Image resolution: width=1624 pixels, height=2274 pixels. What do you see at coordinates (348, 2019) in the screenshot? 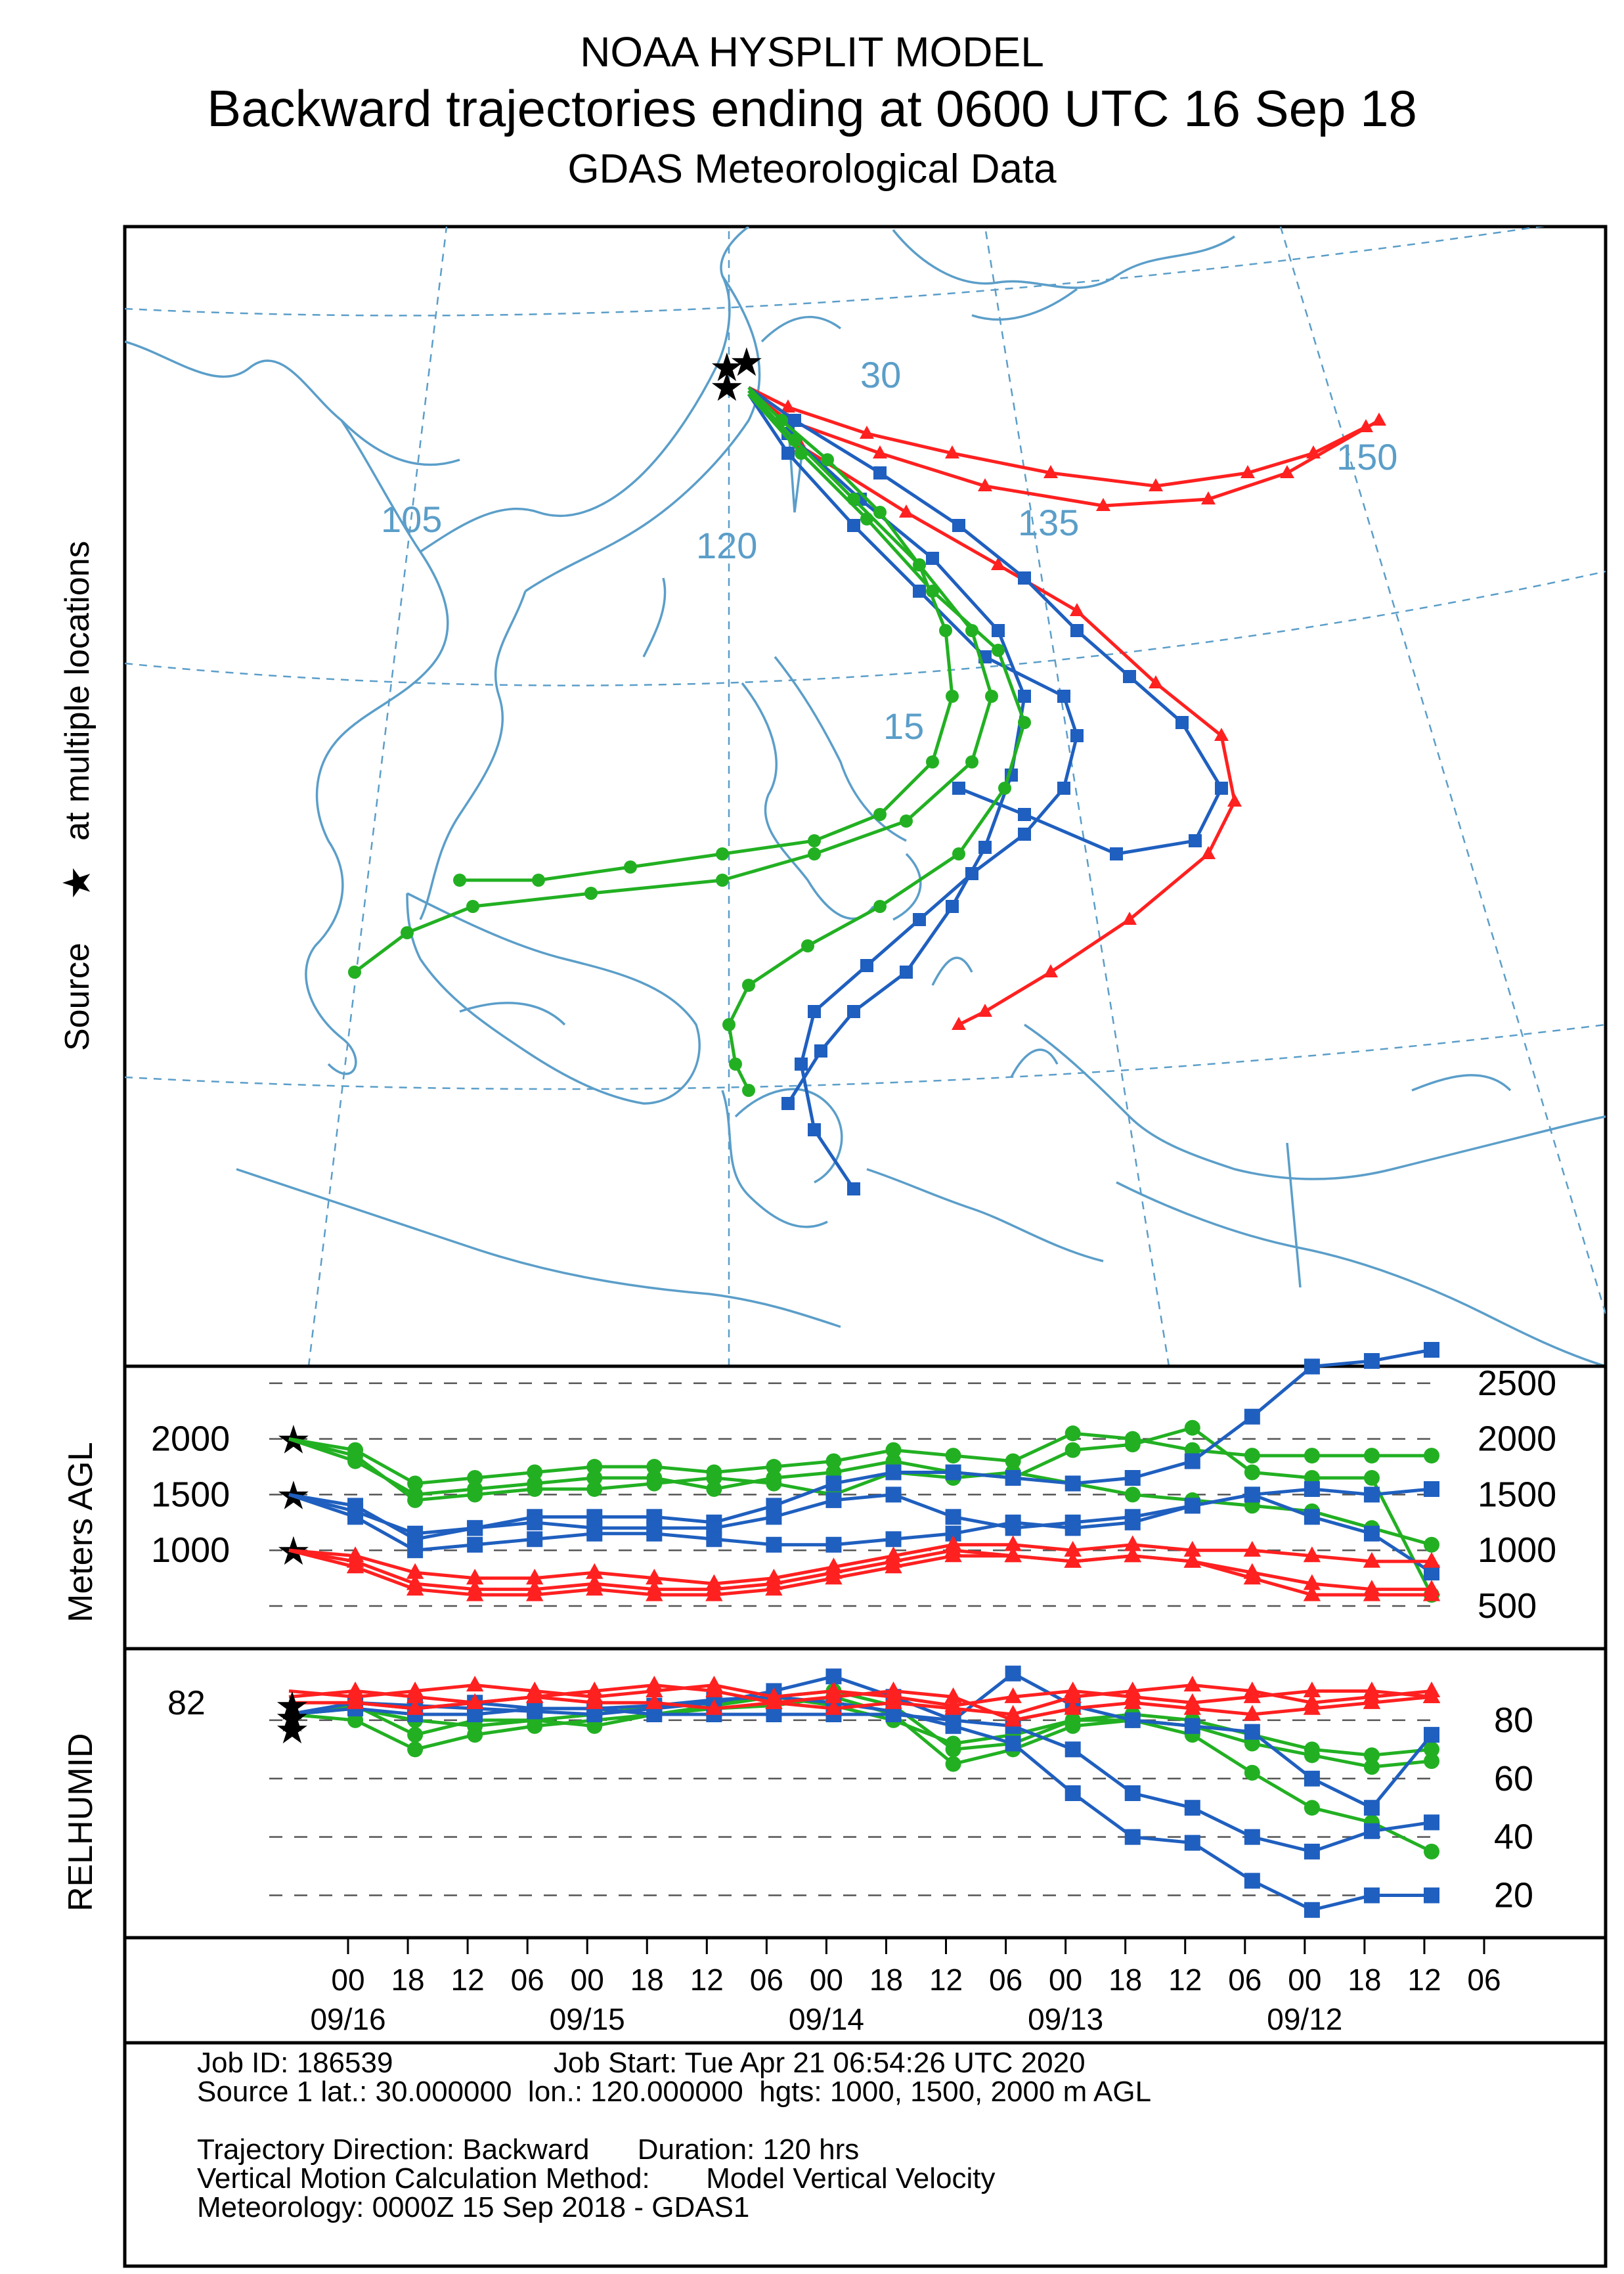
I see `time-date-label: 09/16` at bounding box center [348, 2019].